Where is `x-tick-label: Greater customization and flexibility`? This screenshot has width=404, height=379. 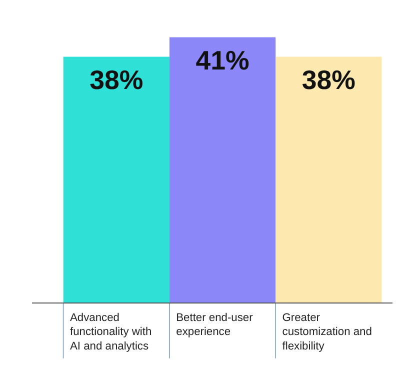 x-tick-label: Greater customization and flexibility is located at coordinates (327, 332).